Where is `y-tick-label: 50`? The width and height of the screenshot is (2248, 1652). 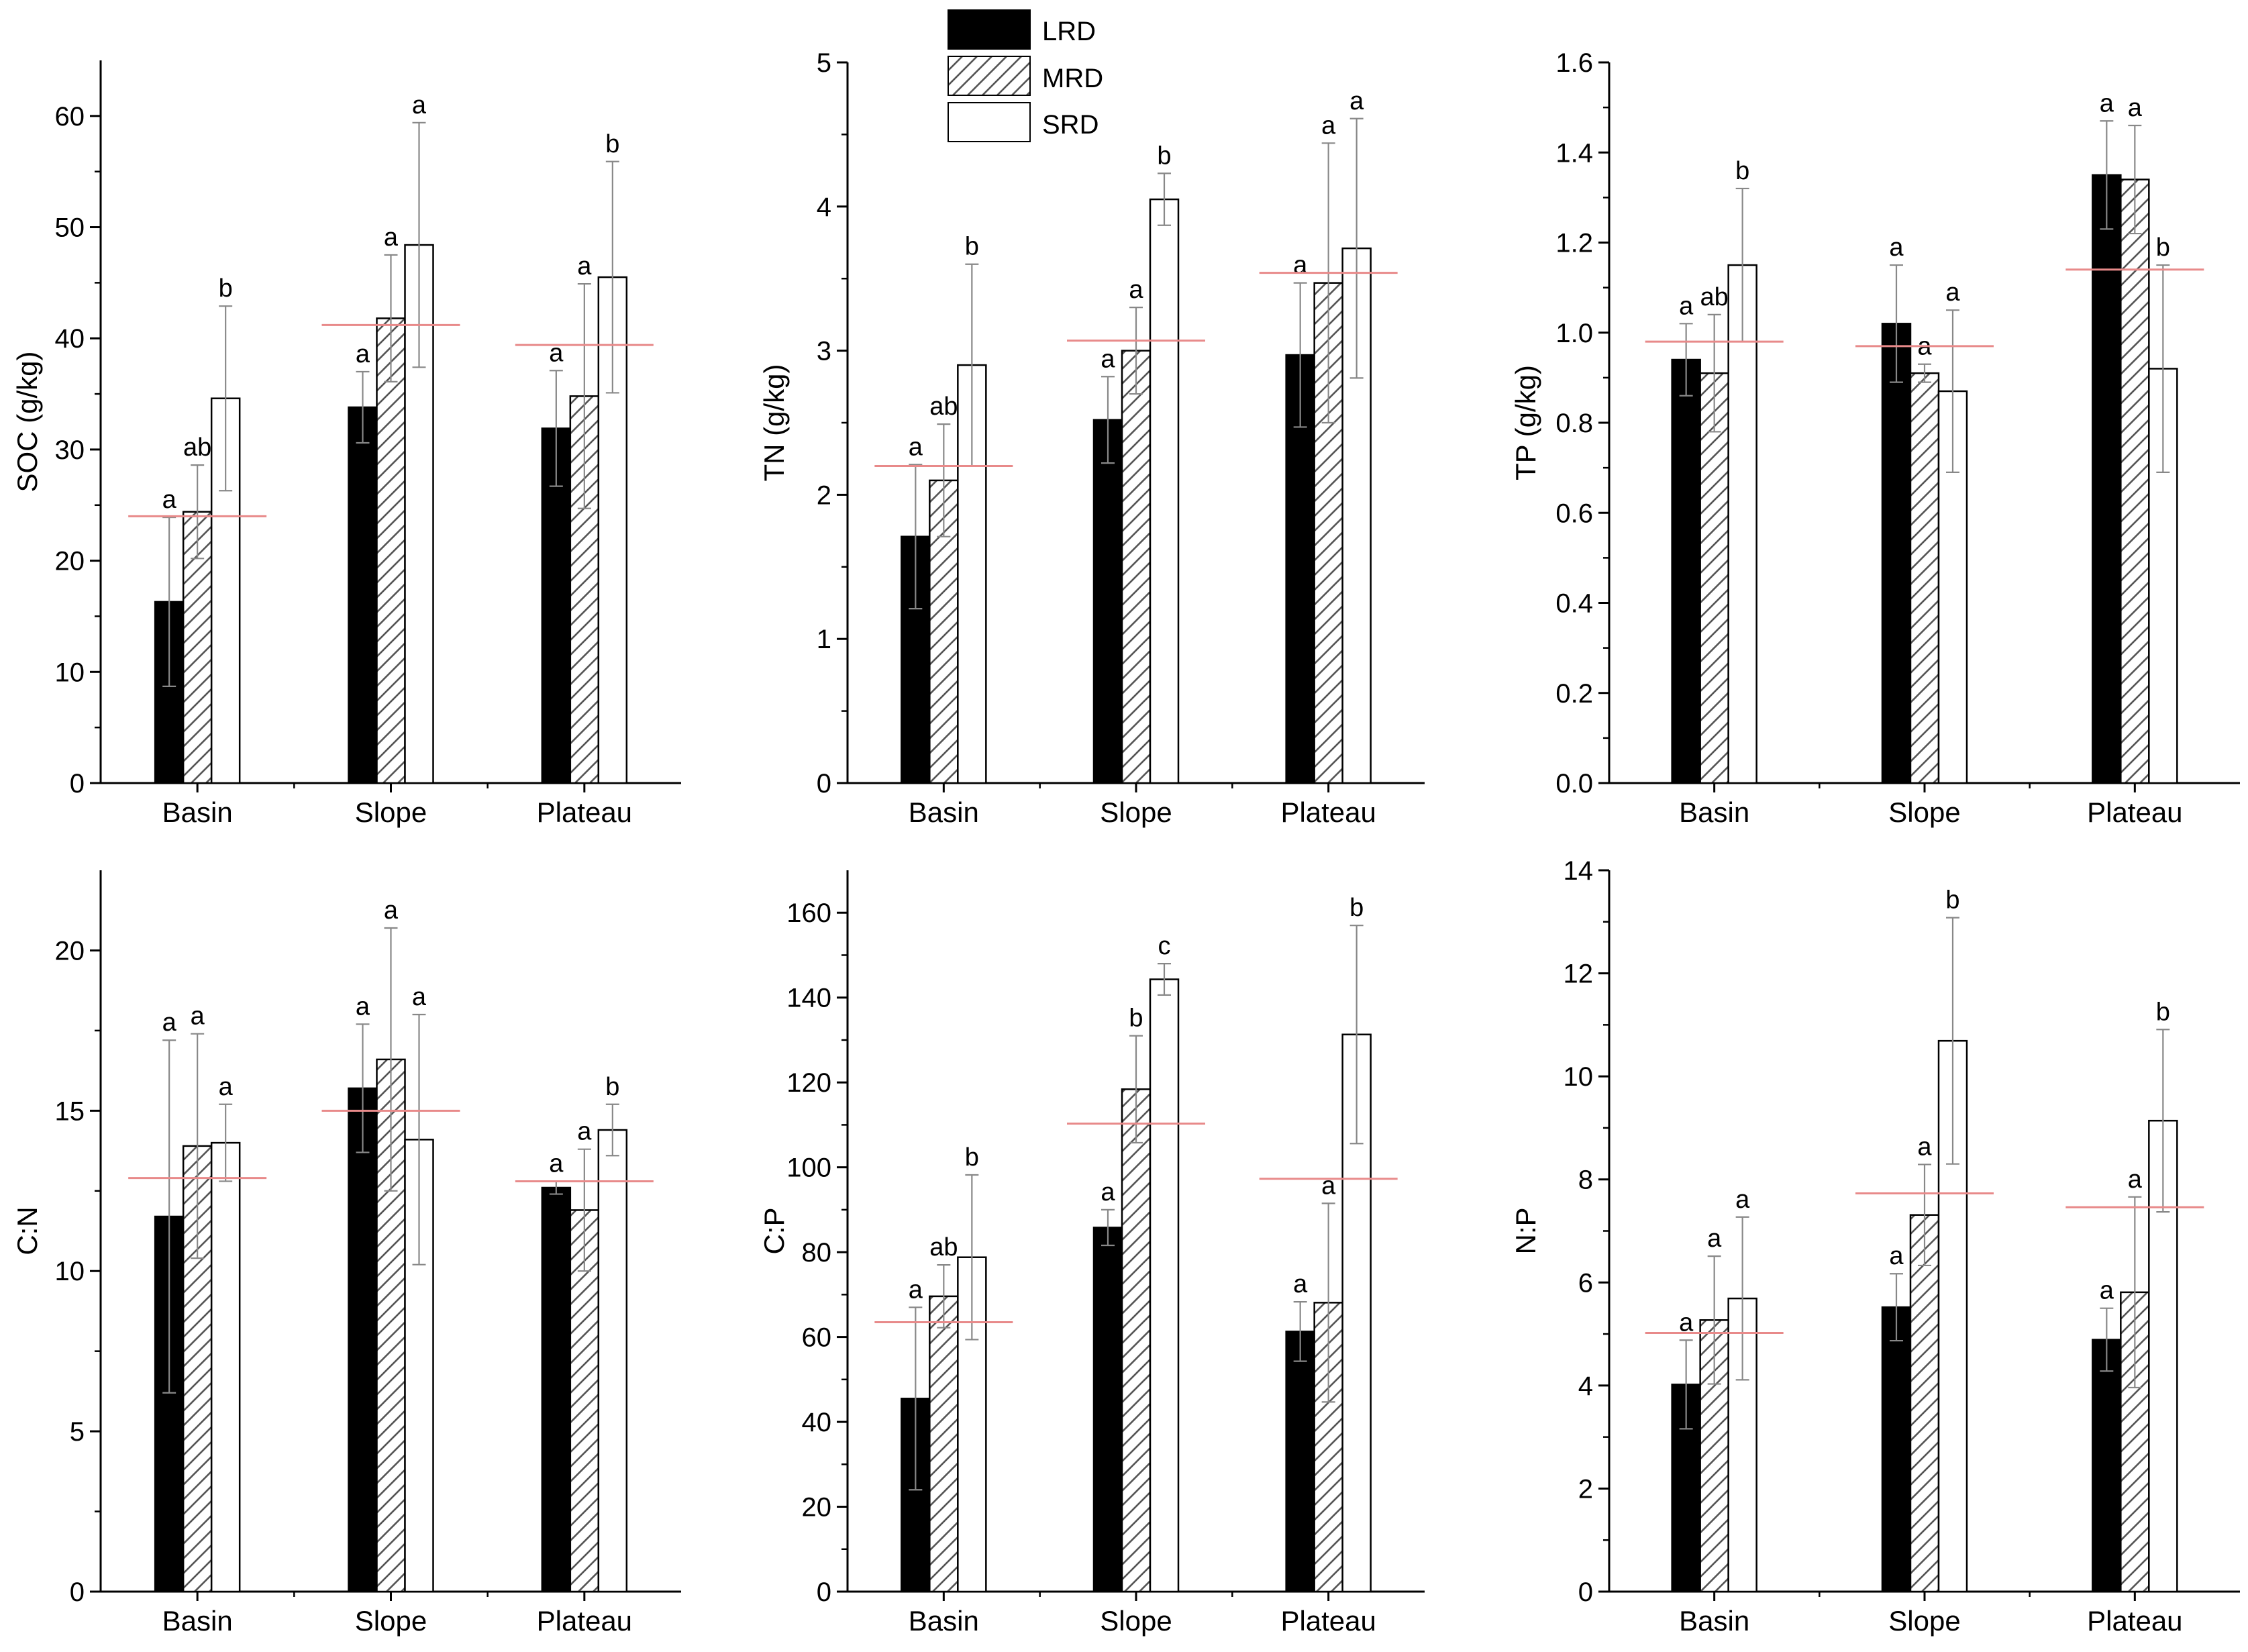 y-tick-label: 50 is located at coordinates (70, 228).